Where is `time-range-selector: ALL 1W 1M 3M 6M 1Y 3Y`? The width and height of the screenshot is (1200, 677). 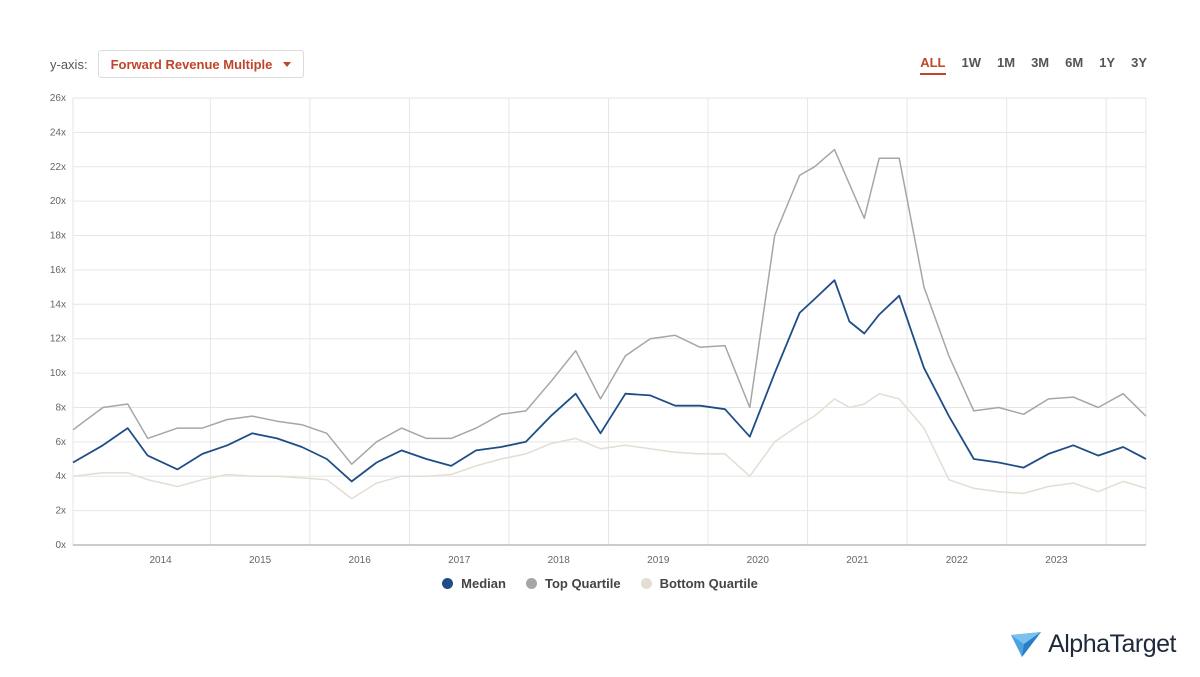 time-range-selector: ALL 1W 1M 3M 6M 1Y 3Y is located at coordinates (1033, 65).